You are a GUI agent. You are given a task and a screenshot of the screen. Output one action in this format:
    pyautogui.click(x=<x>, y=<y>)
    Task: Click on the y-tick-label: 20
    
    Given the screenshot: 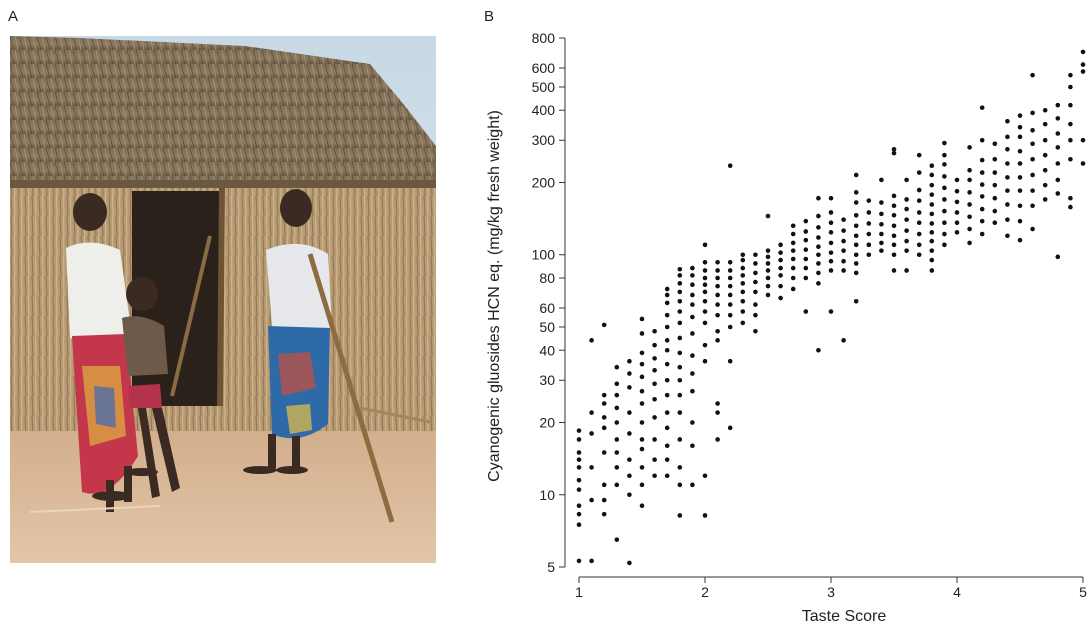 What is the action you would take?
    pyautogui.click(x=547, y=423)
    